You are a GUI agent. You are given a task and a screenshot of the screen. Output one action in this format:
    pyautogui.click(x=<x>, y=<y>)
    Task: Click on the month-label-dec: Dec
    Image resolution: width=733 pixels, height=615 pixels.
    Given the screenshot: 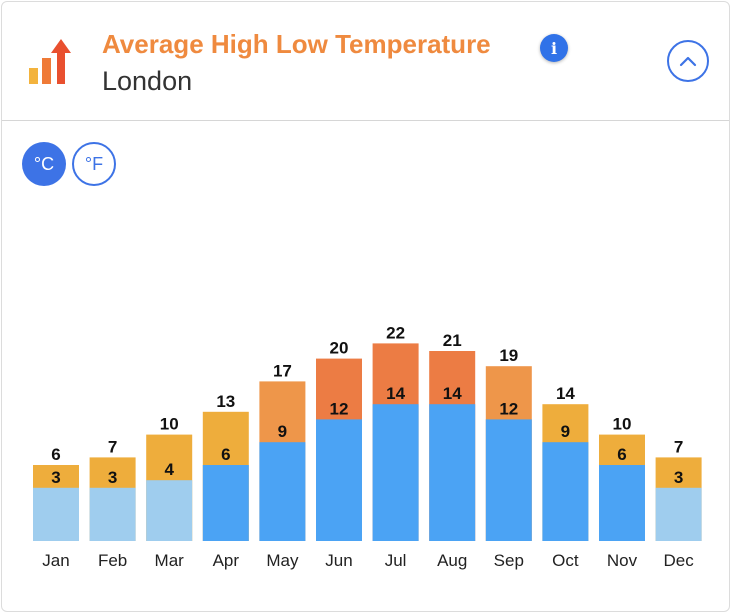 What is the action you would take?
    pyautogui.click(x=678, y=560)
    